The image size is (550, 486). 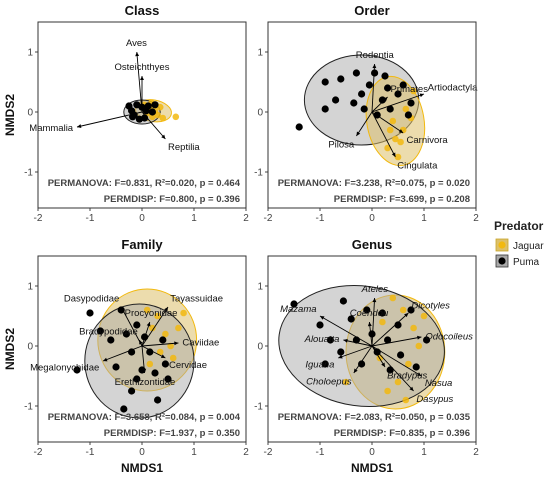 What do you see at coordinates (10, 115) in the screenshot?
I see `y-axis-label-class: NMDS2` at bounding box center [10, 115].